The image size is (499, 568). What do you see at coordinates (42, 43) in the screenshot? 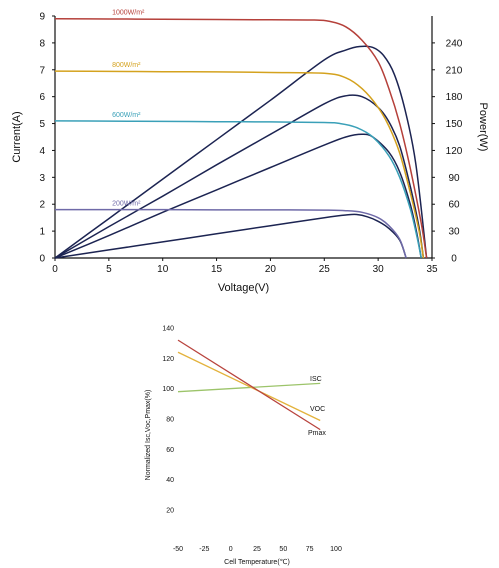
I see `y-tick-label: 8` at bounding box center [42, 43].